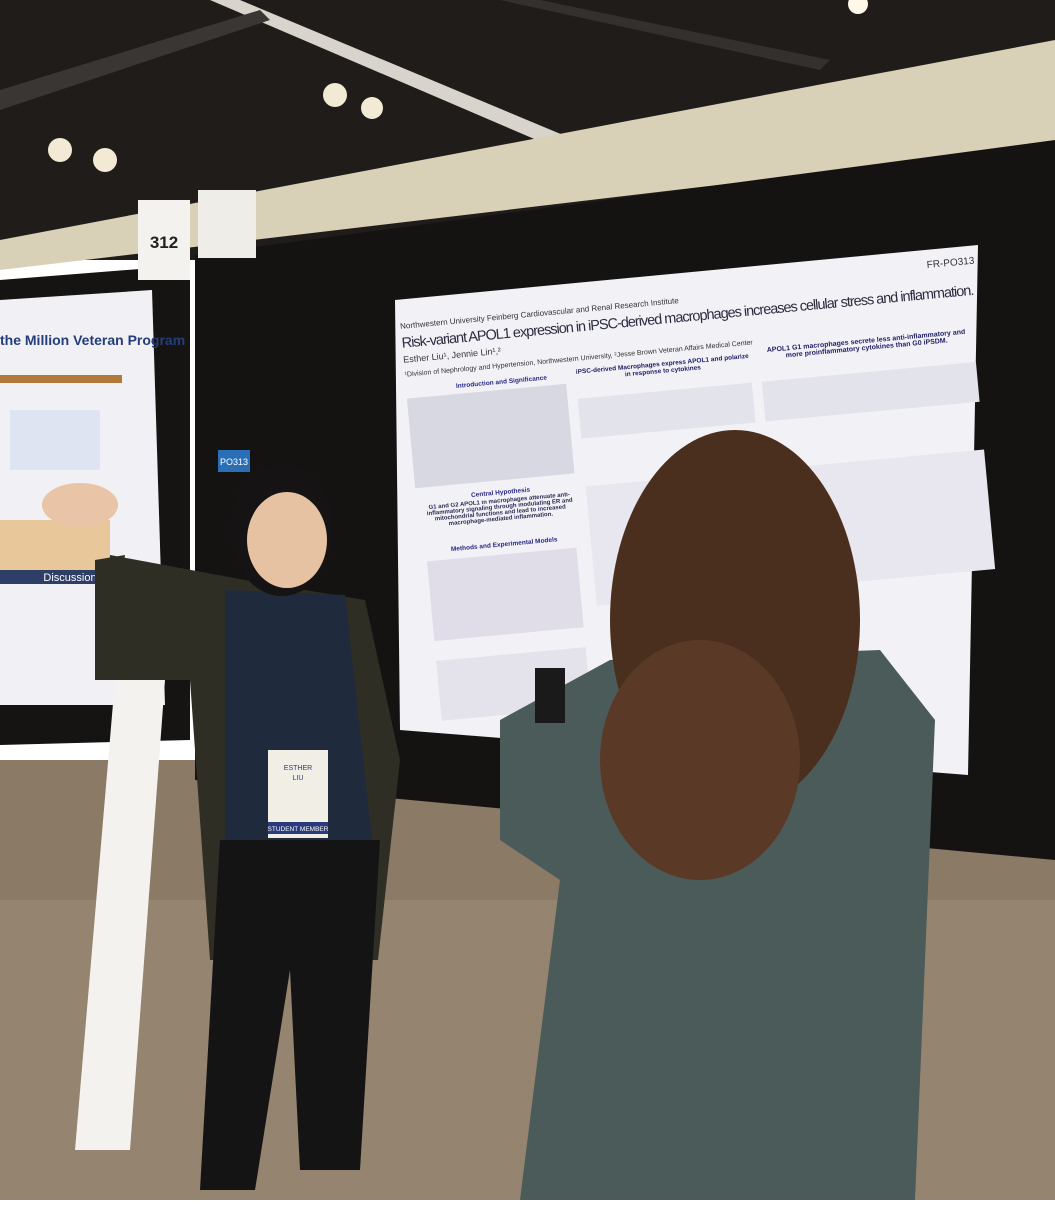  Describe the element at coordinates (61, 379) in the screenshot. I see `left-poster-bar` at that location.